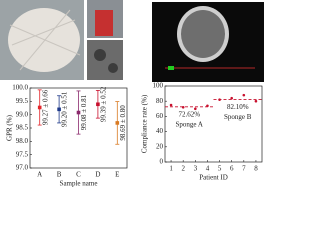 The image size is (320, 240). Describe the element at coordinates (160, 146) in the screenshot. I see `y-tick-label: 20` at that location.